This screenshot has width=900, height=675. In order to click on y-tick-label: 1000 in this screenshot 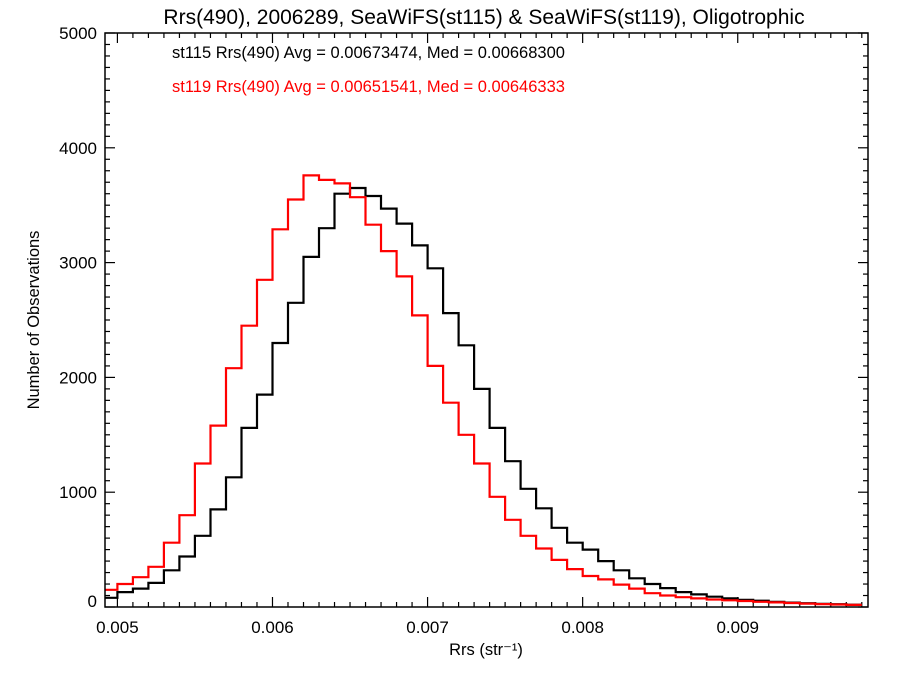, I will do `click(78, 492)`.